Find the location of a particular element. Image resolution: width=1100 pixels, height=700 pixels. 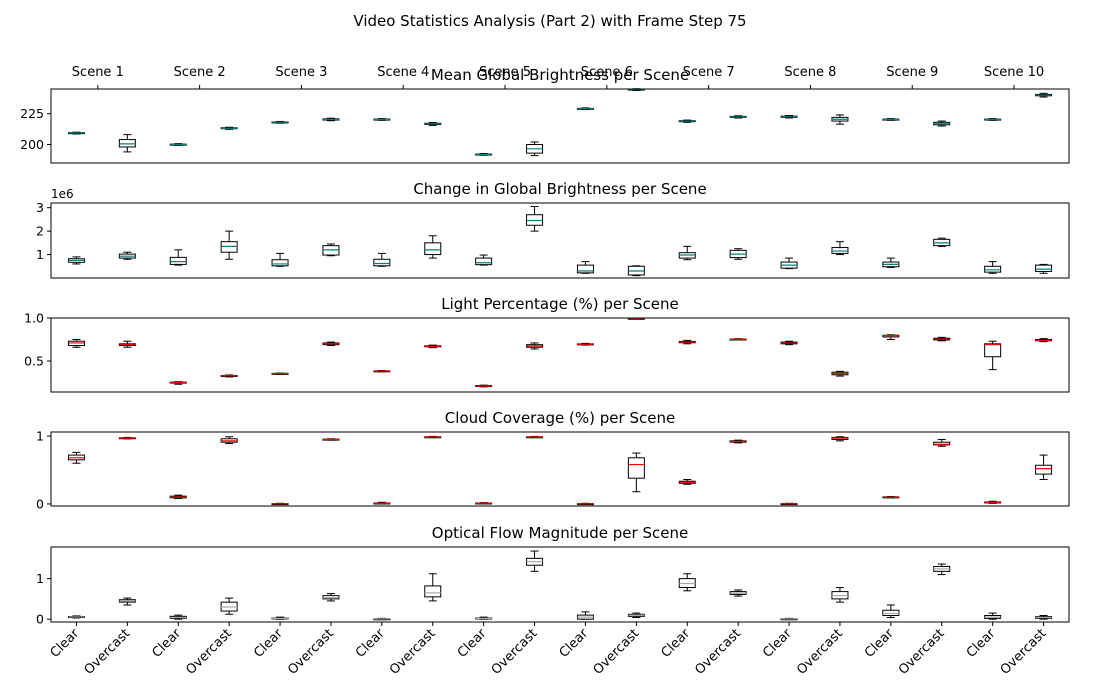

scene-label: Scene 2 is located at coordinates (200, 72).